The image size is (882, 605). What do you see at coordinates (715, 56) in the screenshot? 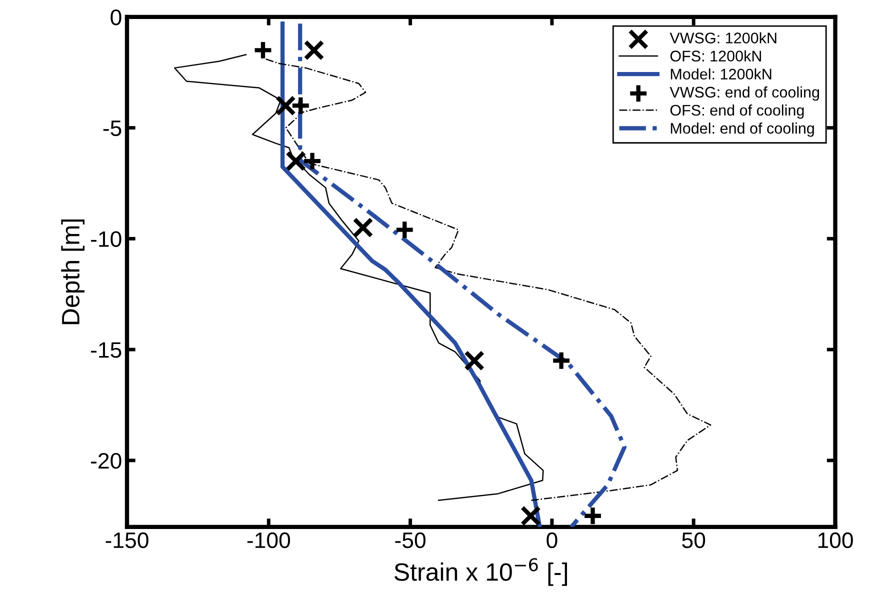
I see `legend-label: OFS: 1200kN` at bounding box center [715, 56].